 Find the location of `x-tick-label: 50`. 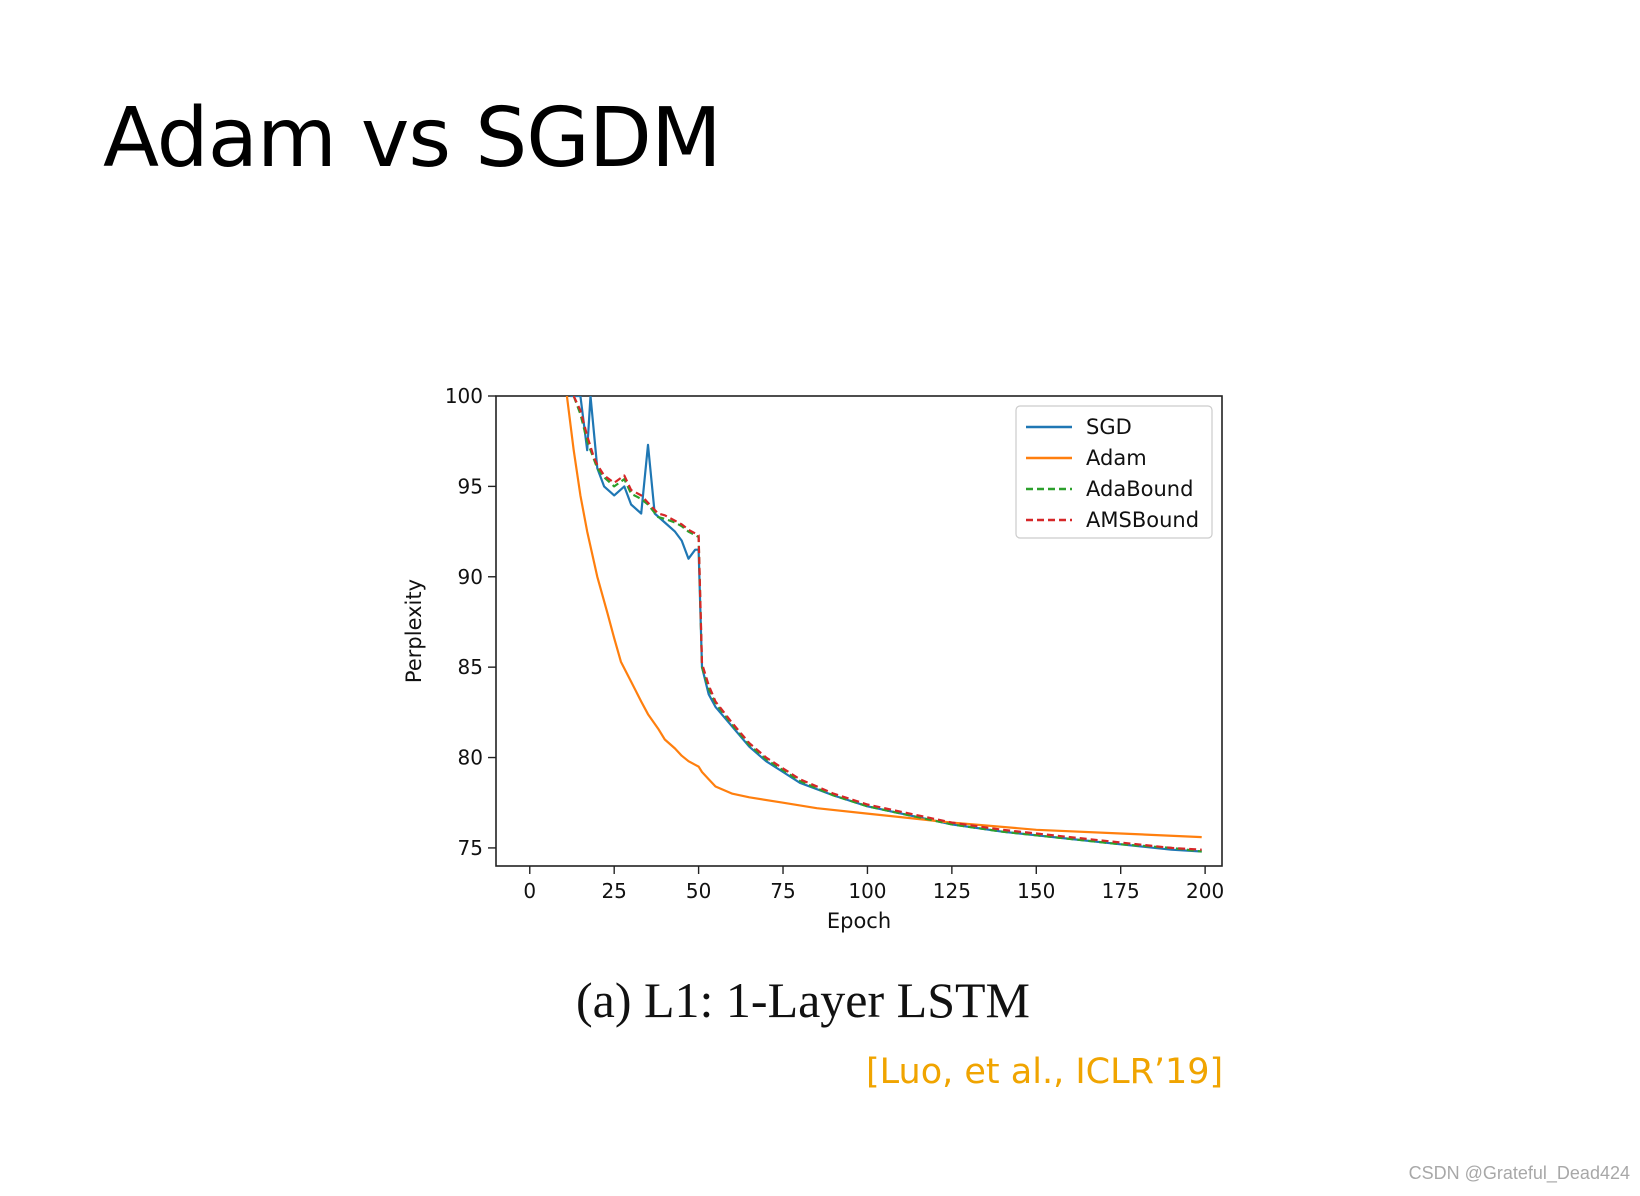

x-tick-label: 50 is located at coordinates (698, 891).